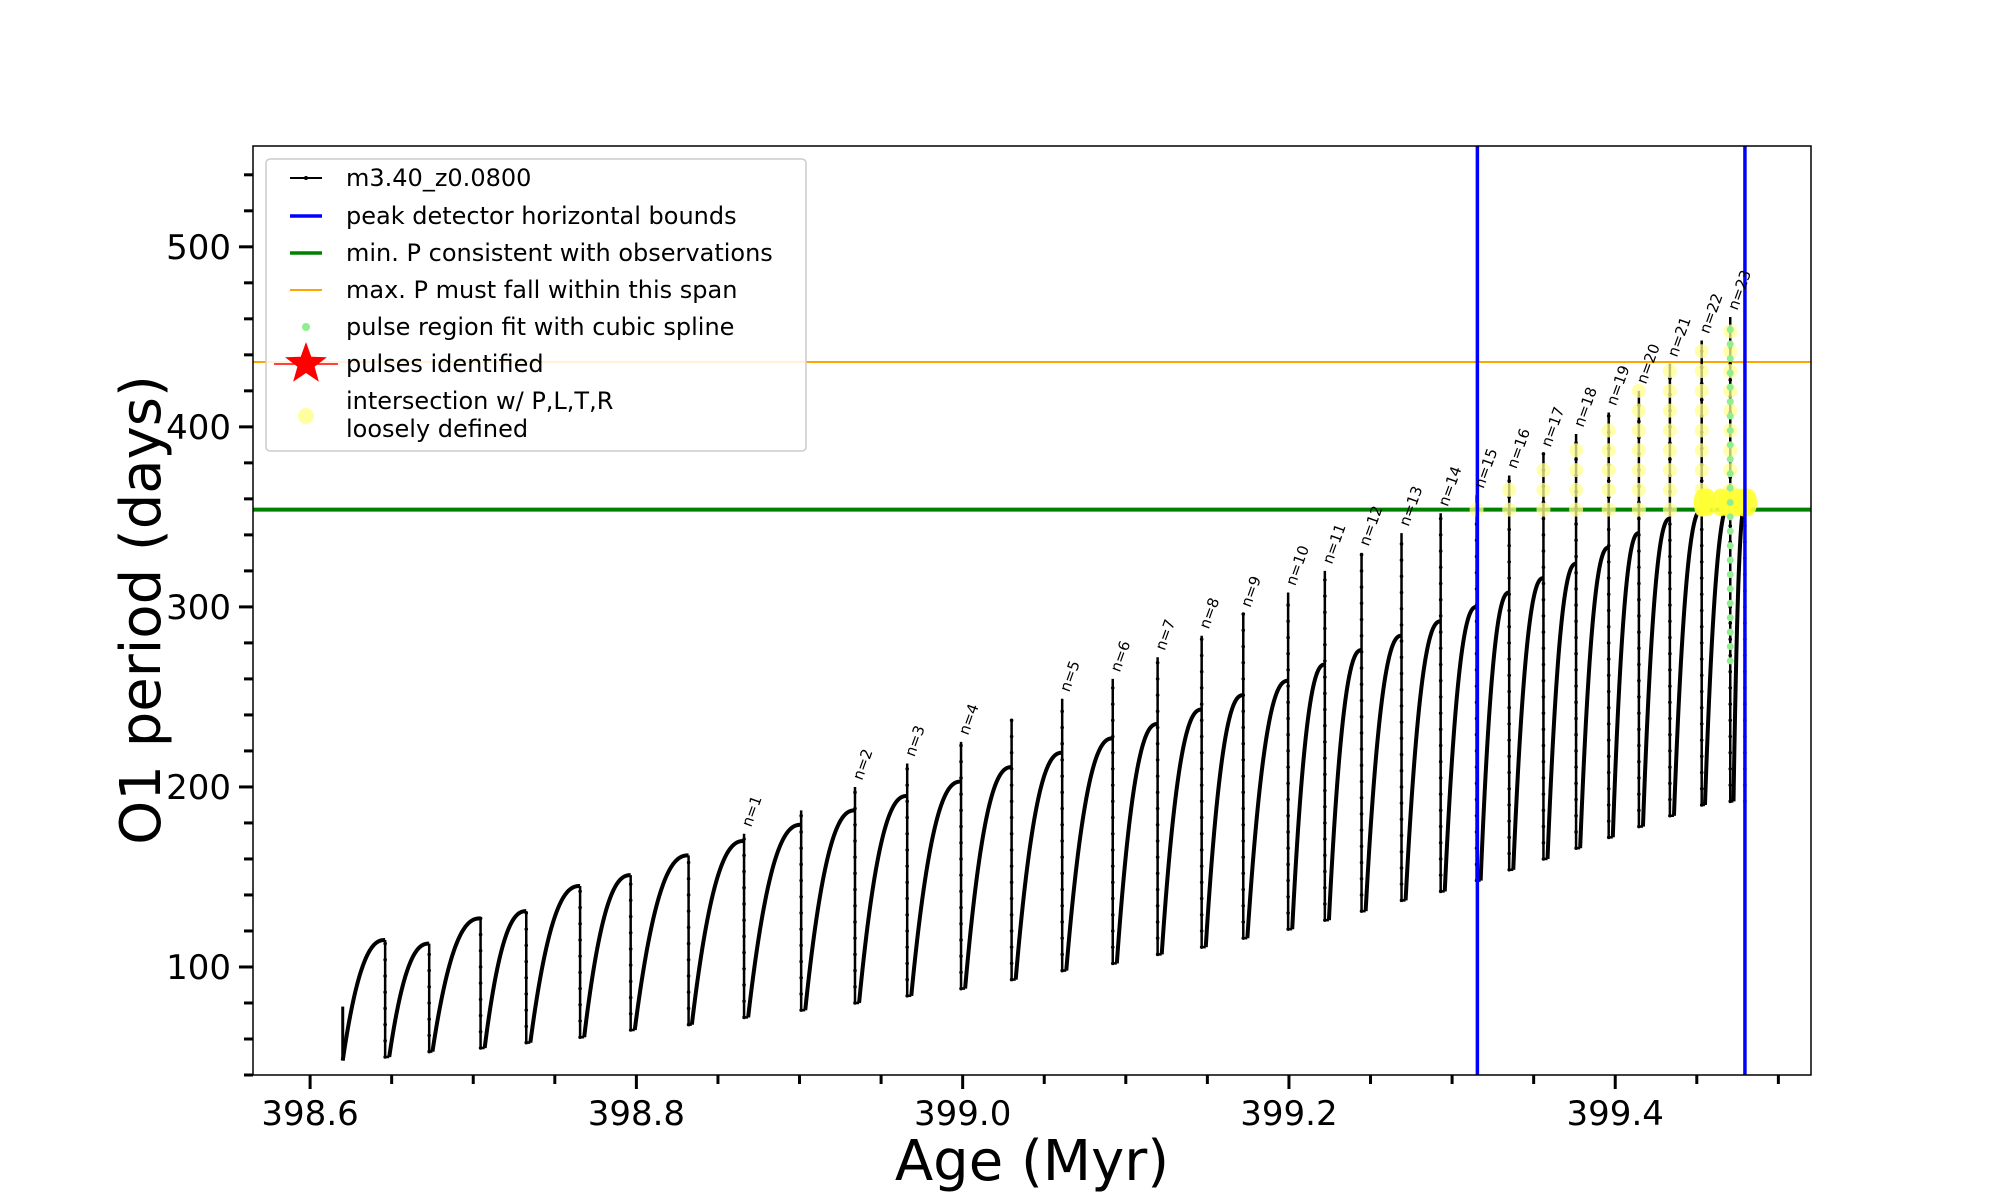 The height and width of the screenshot is (1200, 2000). I want to click on legend-label-line: max. P must fall within this span, so click(541, 290).